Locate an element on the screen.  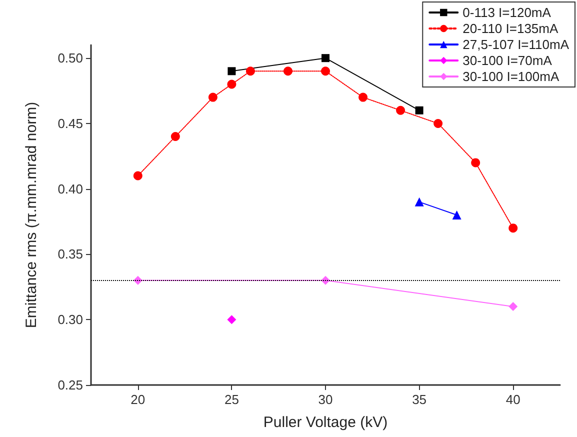
x-tick-label: 30 is located at coordinates (325, 399).